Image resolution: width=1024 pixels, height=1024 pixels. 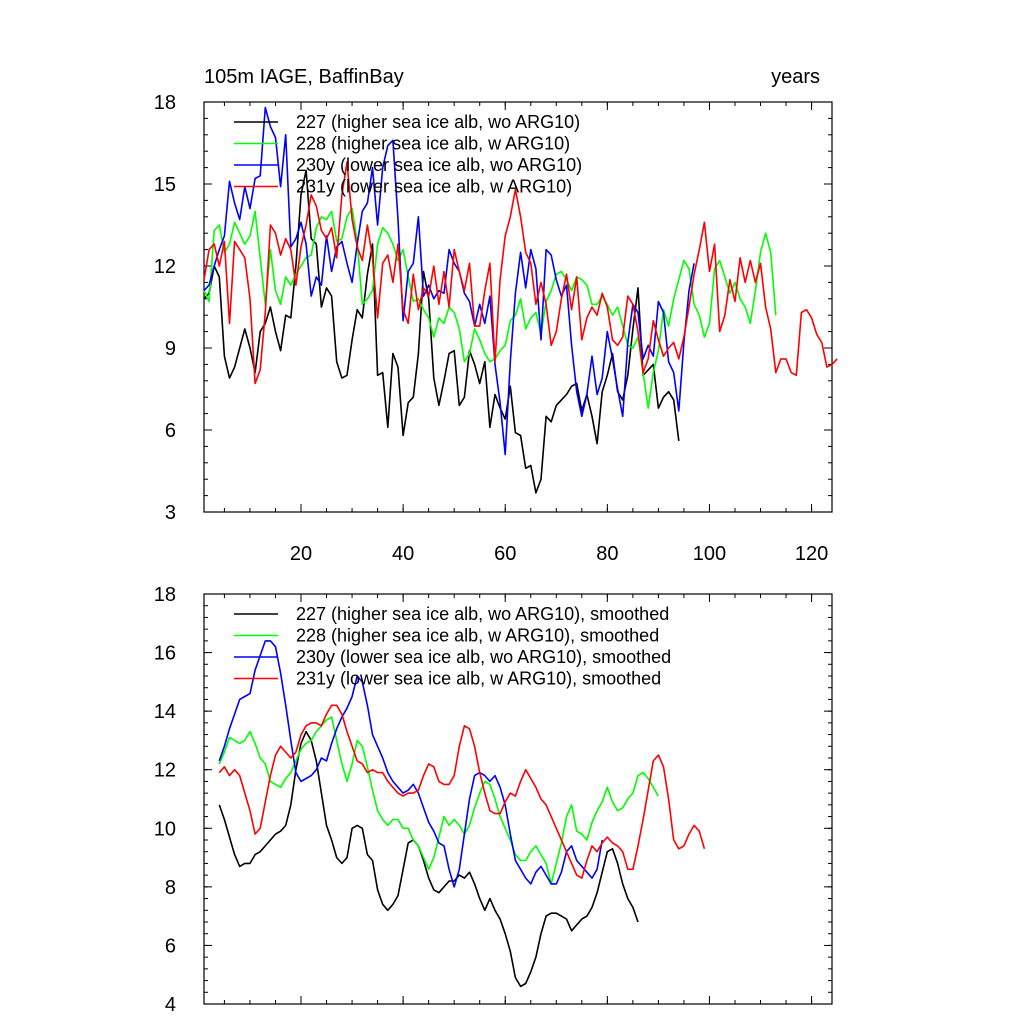 I want to click on y-tick-label: 8, so click(x=170, y=888).